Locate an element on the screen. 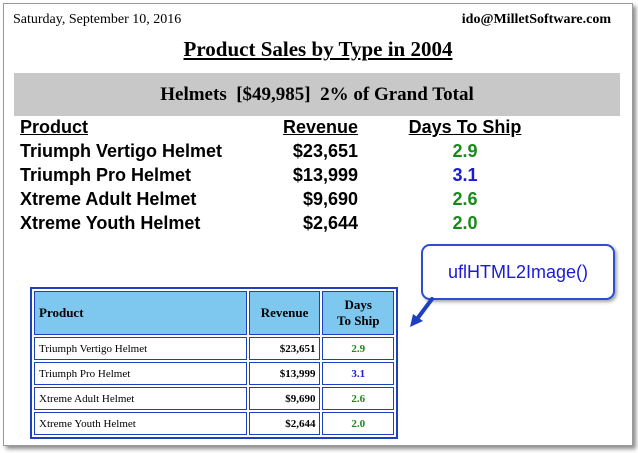  row-days: 2.6 is located at coordinates (465, 199).